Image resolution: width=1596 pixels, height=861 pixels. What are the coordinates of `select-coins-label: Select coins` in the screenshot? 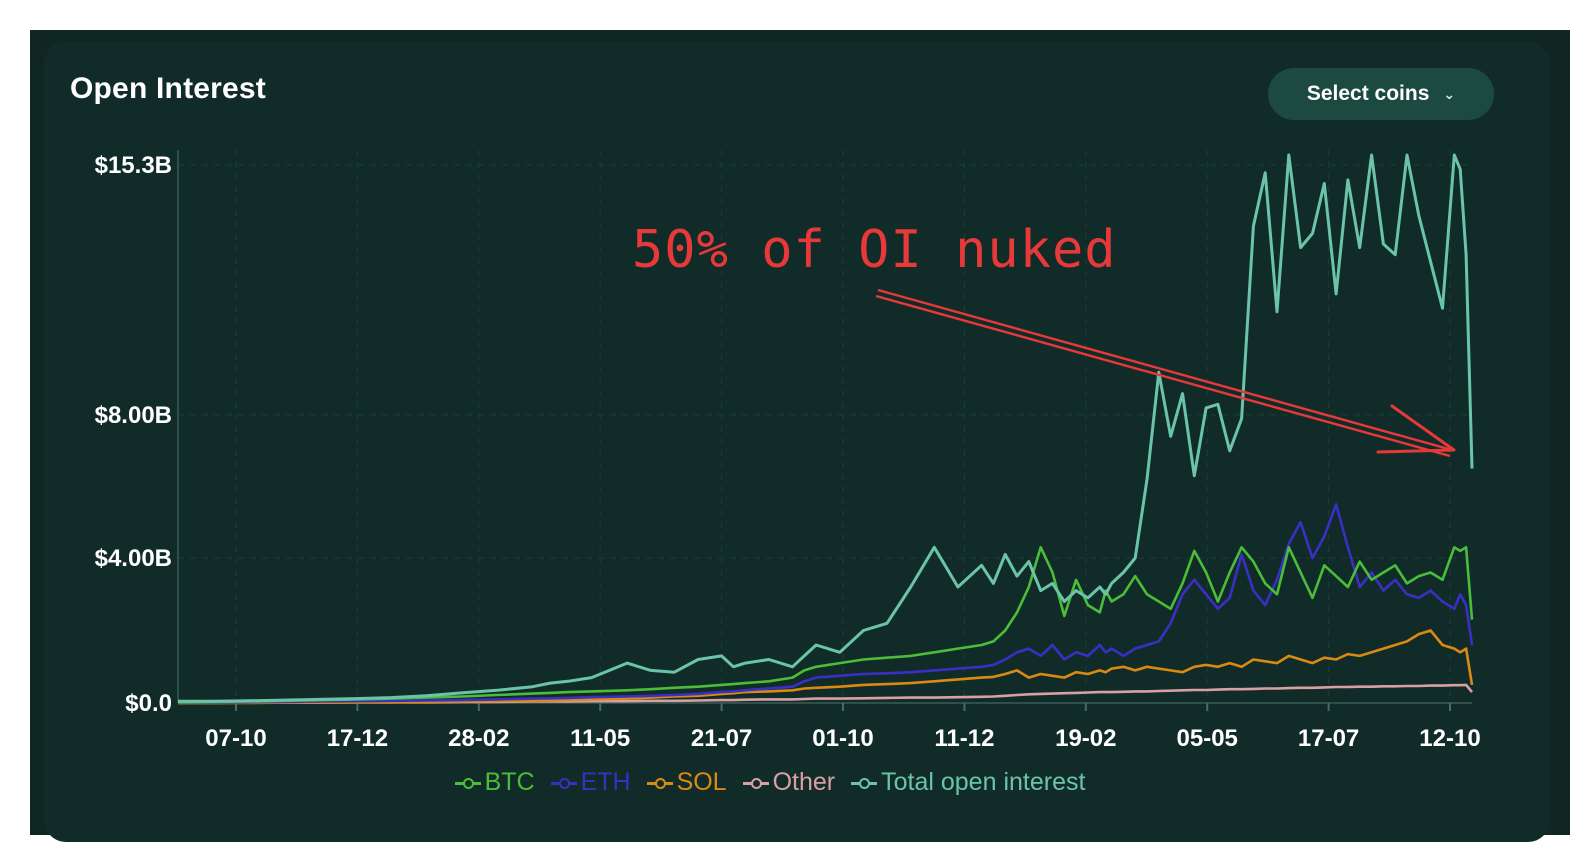 It's located at (1368, 93).